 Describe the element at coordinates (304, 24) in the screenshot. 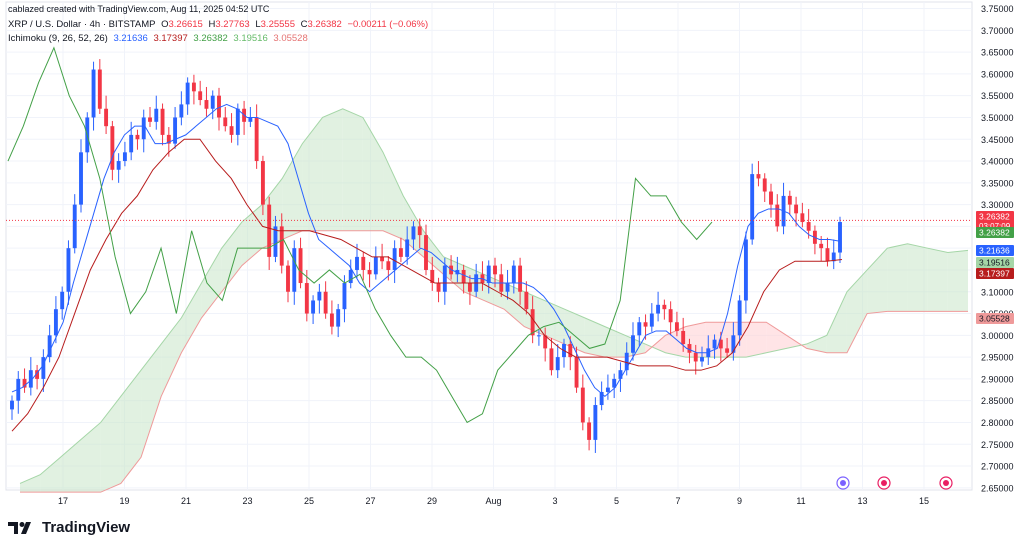

I see `ohlc-close-label: C` at that location.